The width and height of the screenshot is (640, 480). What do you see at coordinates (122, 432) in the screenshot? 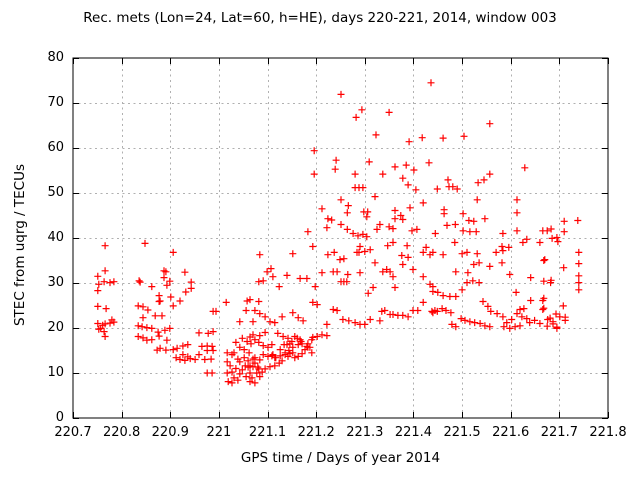
I see `x-tick-label: 220.8` at bounding box center [122, 432].